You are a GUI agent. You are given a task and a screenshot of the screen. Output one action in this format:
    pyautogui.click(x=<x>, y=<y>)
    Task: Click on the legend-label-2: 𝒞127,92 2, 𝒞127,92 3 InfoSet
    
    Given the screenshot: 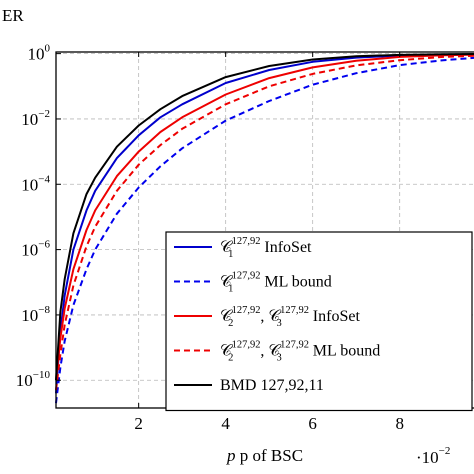 What is the action you would take?
    pyautogui.click(x=290, y=317)
    